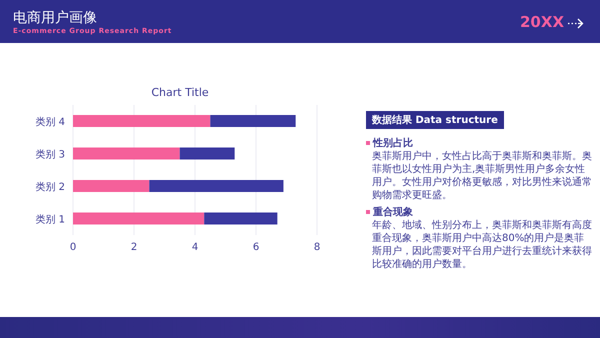 The image size is (600, 338). What do you see at coordinates (256, 248) in the screenshot?
I see `x-tick-label: 6` at bounding box center [256, 248].